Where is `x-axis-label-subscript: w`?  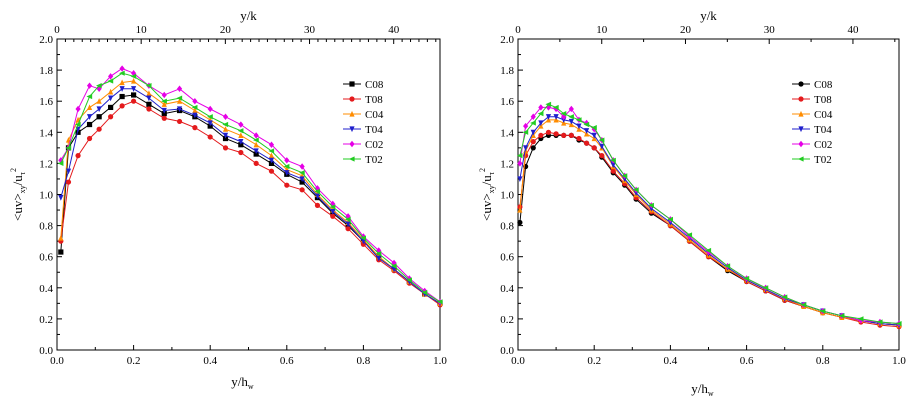
x-axis-label-subscript: w is located at coordinates (251, 386).